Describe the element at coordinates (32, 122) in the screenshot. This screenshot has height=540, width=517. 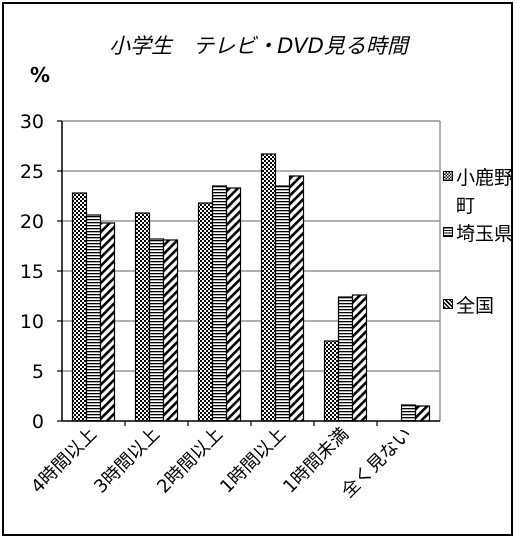
I see `y-tick-label: 30` at that location.